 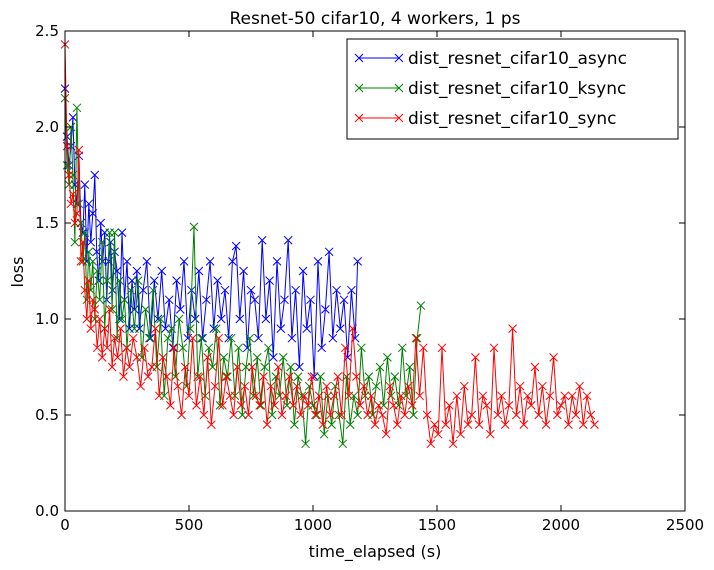 I want to click on legend-entry: dist_resnet_cifar10_sync, so click(x=485, y=119).